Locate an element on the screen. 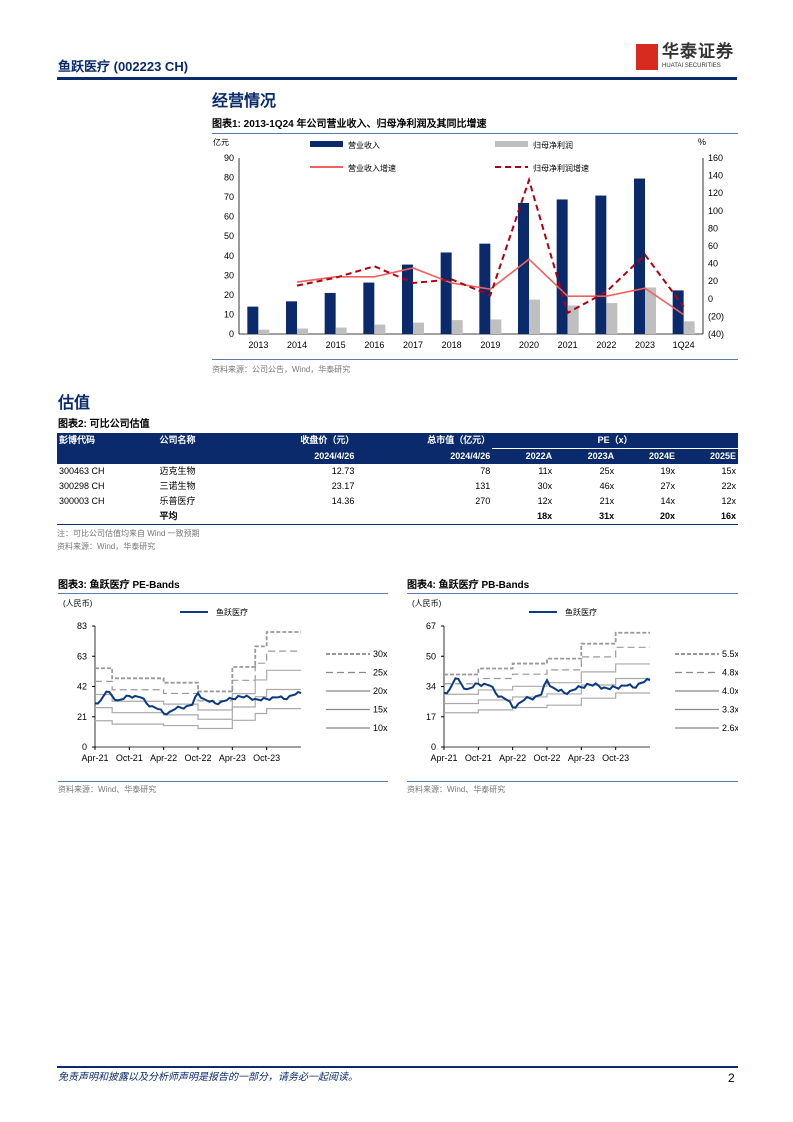 Image resolution: width=793 pixels, height=1122 pixels. y-tick-label: 60 is located at coordinates (229, 217).